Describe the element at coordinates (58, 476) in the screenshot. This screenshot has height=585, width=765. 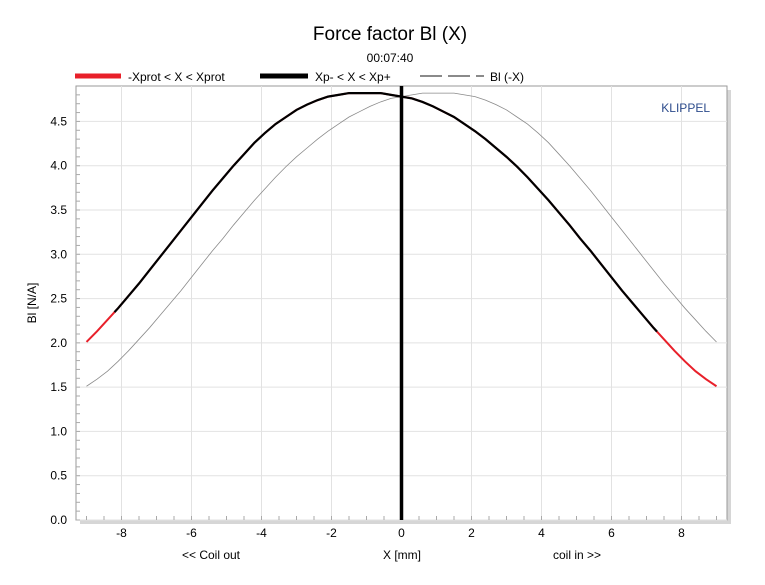
I see `y-tick-label: 0.5` at that location.